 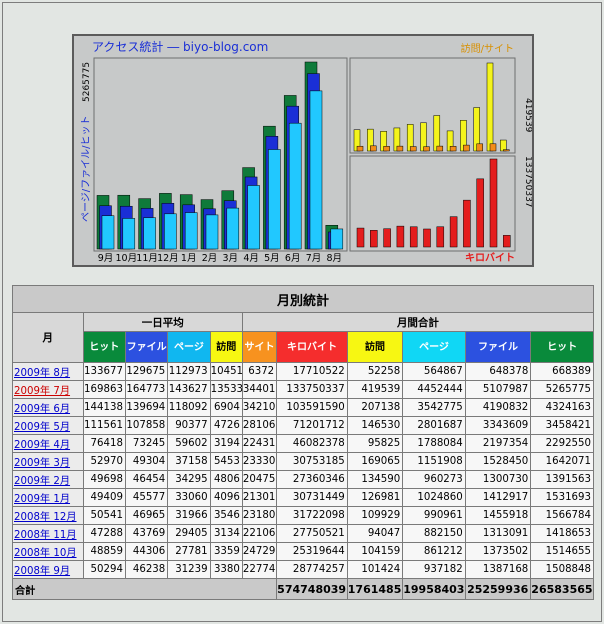 I want to click on value-cell: 27781, so click(x=189, y=551).